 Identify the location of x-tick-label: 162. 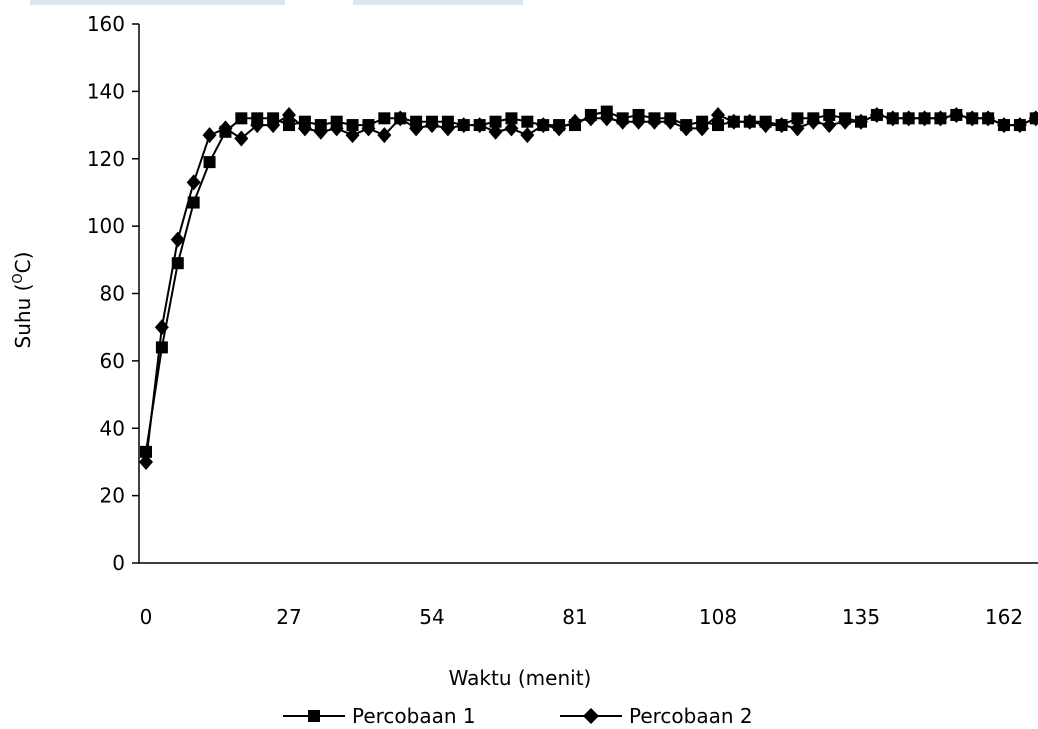
(1004, 617).